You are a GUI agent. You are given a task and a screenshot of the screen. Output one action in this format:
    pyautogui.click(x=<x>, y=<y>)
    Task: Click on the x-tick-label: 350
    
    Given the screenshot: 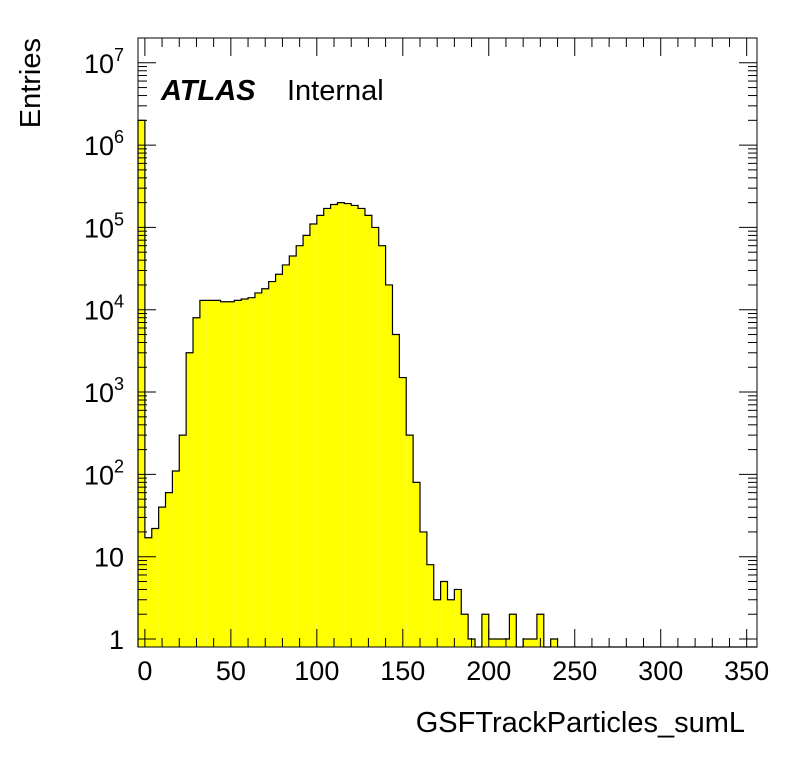 What is the action you would take?
    pyautogui.click(x=746, y=671)
    